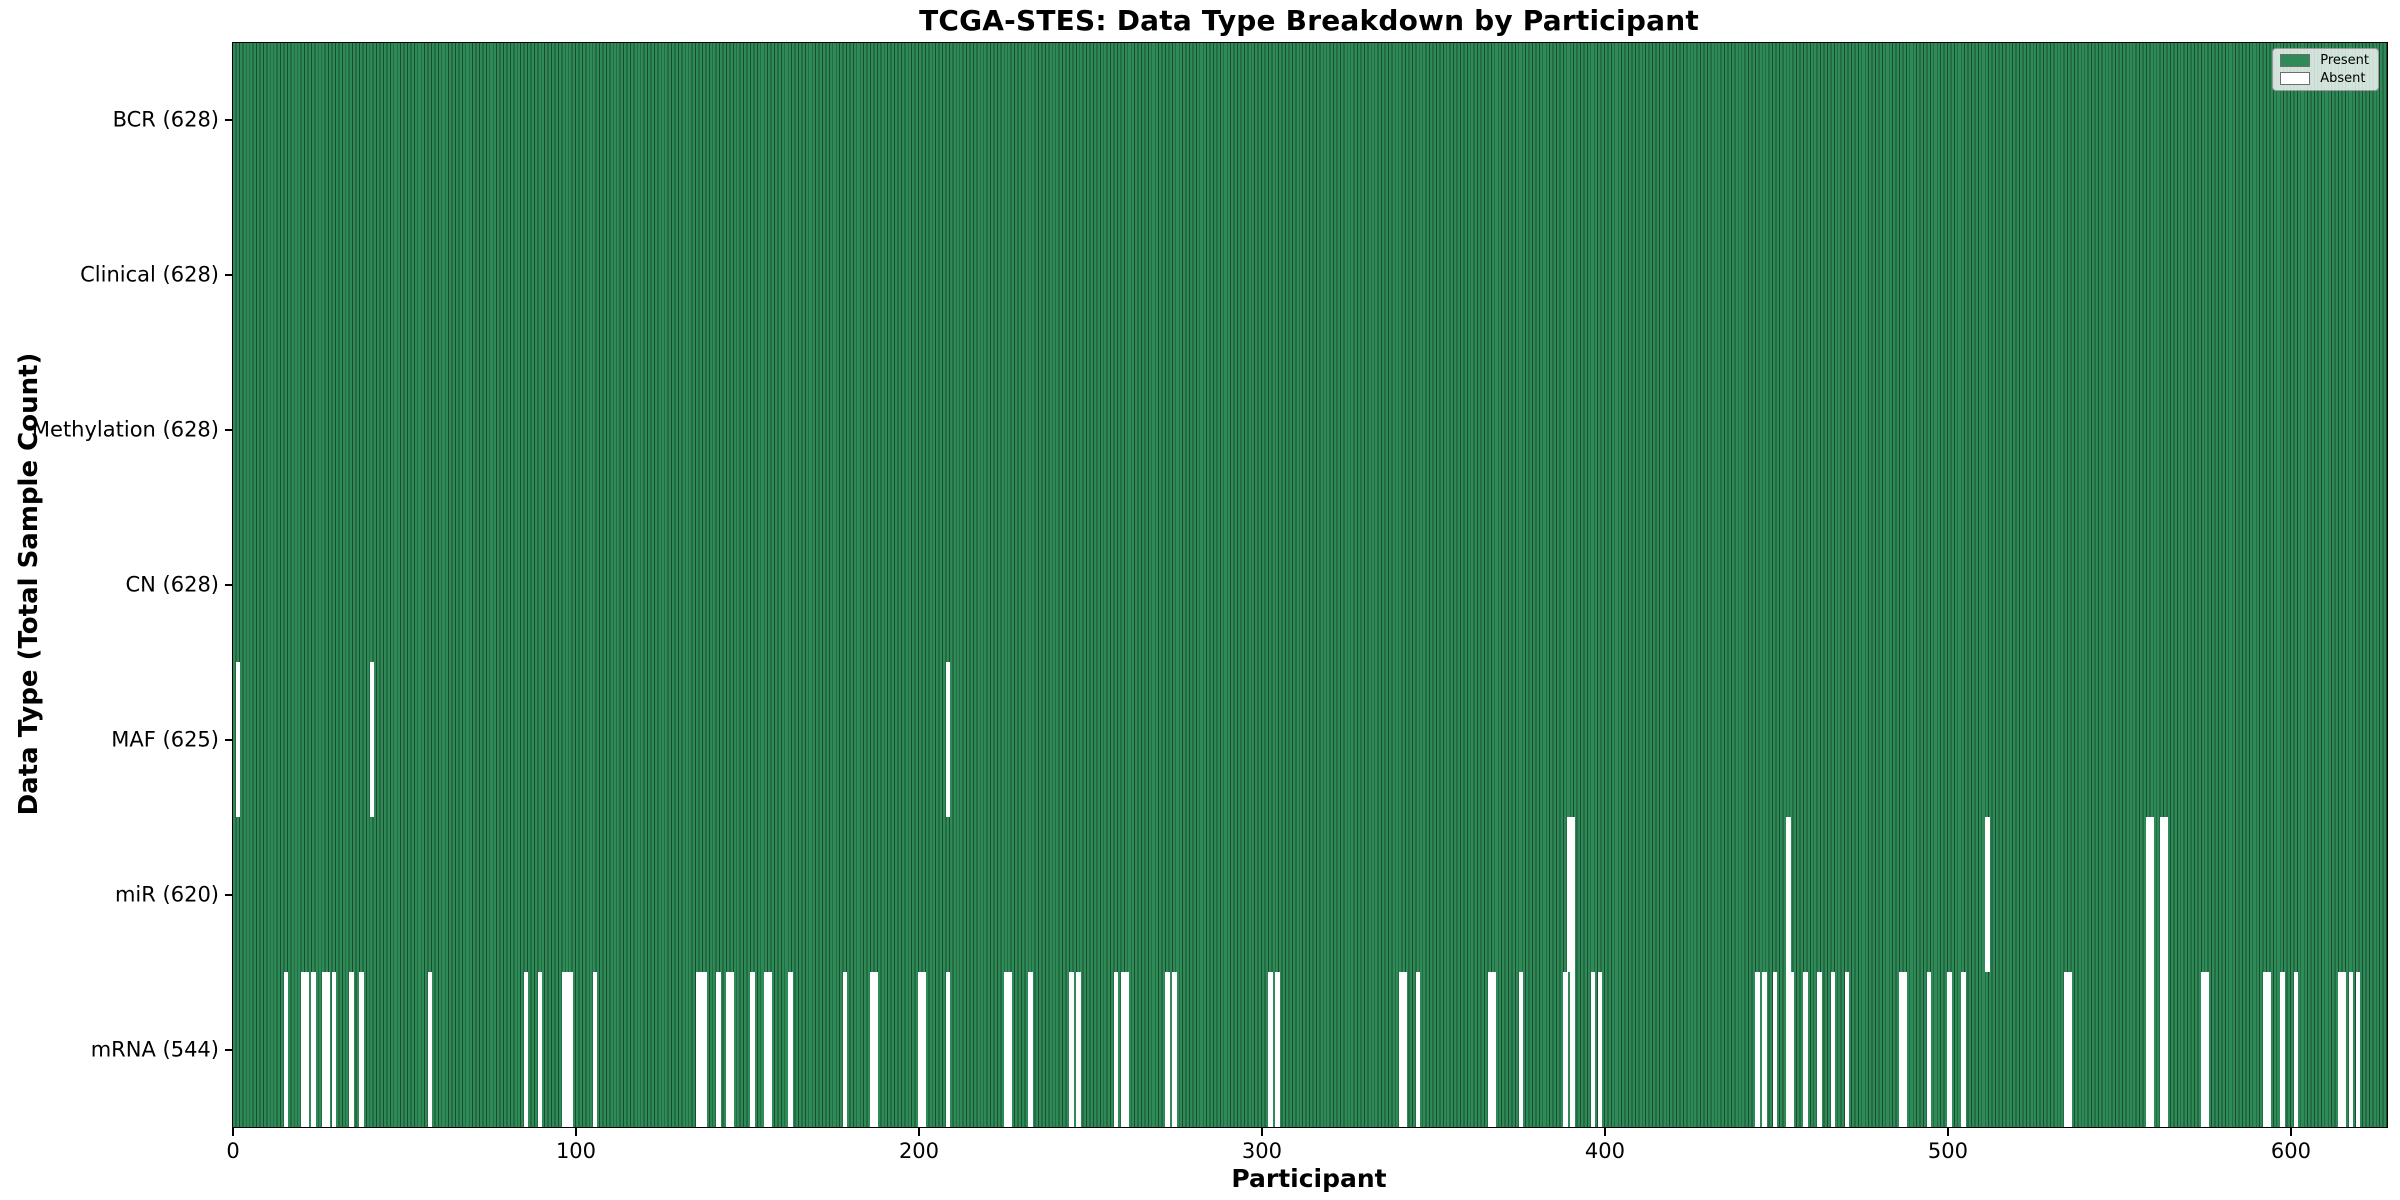 This screenshot has width=2400, height=1200. I want to click on legend-entry-absent: Absent, so click(2324, 78).